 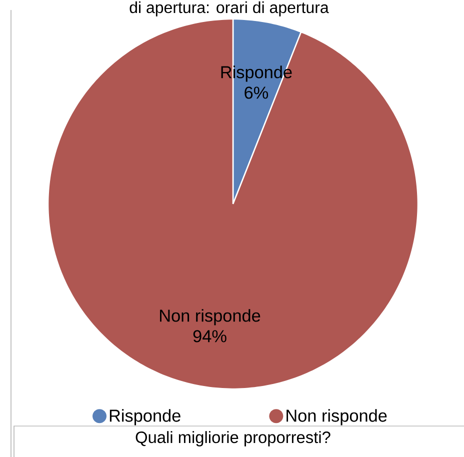 What do you see at coordinates (233, 438) in the screenshot?
I see `text: Quali migliorie proporresti?` at bounding box center [233, 438].